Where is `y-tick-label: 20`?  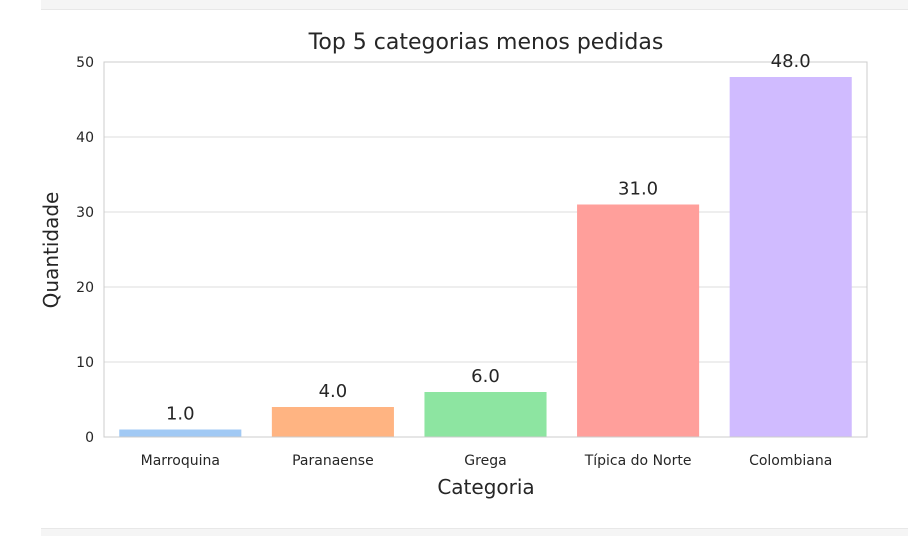
y-tick-label: 20 is located at coordinates (85, 288).